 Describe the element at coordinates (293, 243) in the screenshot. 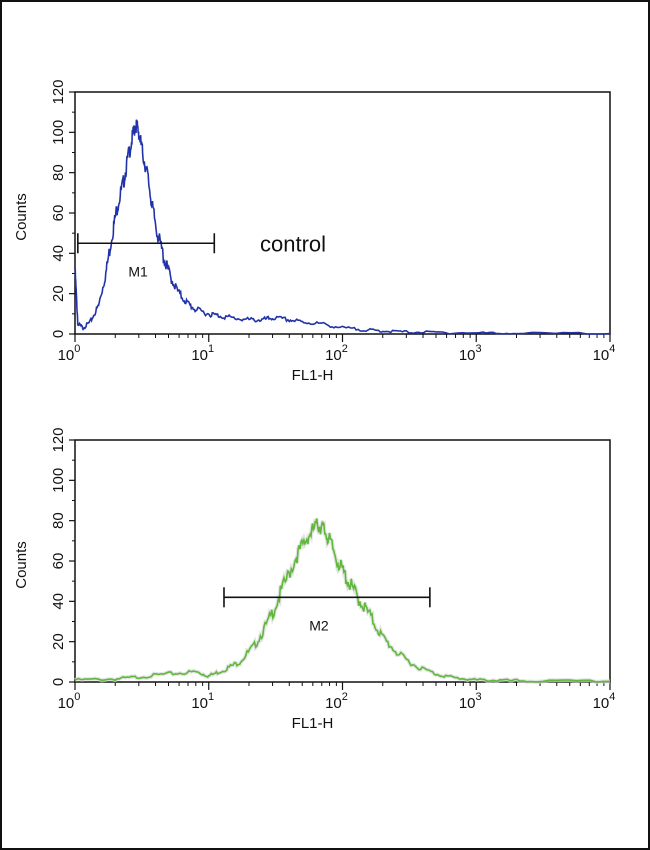

I see `annotation-label: control` at that location.